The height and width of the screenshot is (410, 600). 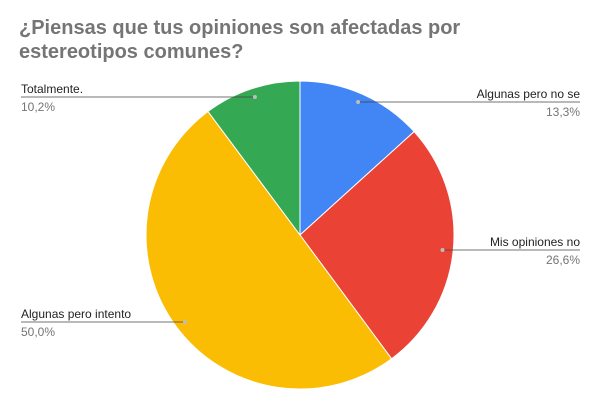 What do you see at coordinates (254, 158) in the screenshot?
I see `pie-slice-totalmente` at bounding box center [254, 158].